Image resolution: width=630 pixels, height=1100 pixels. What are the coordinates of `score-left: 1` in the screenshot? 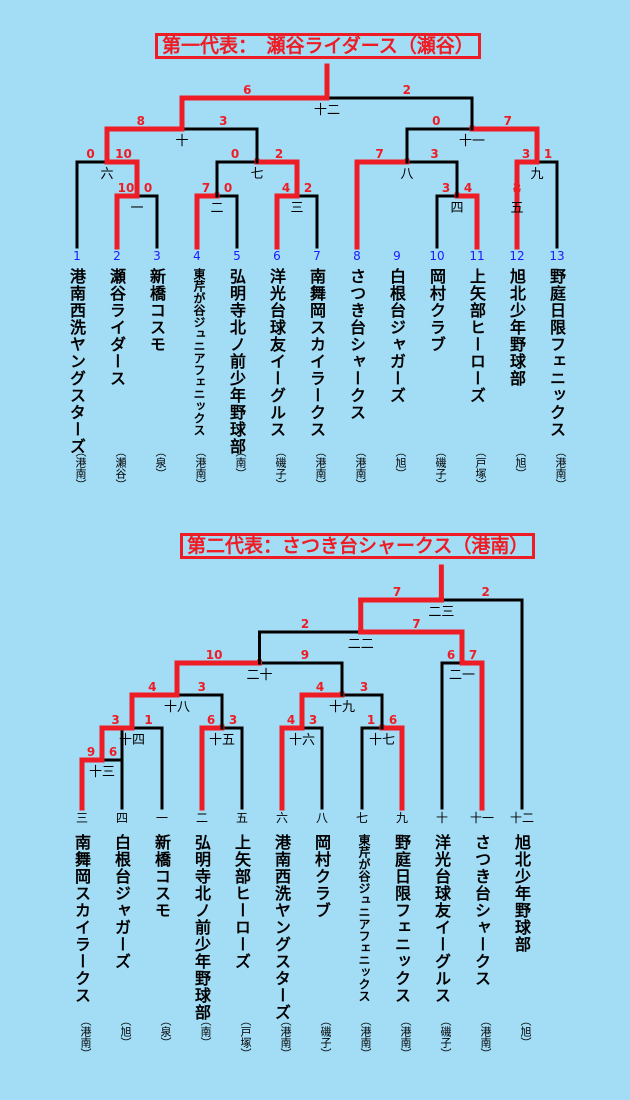 It's located at (371, 720).